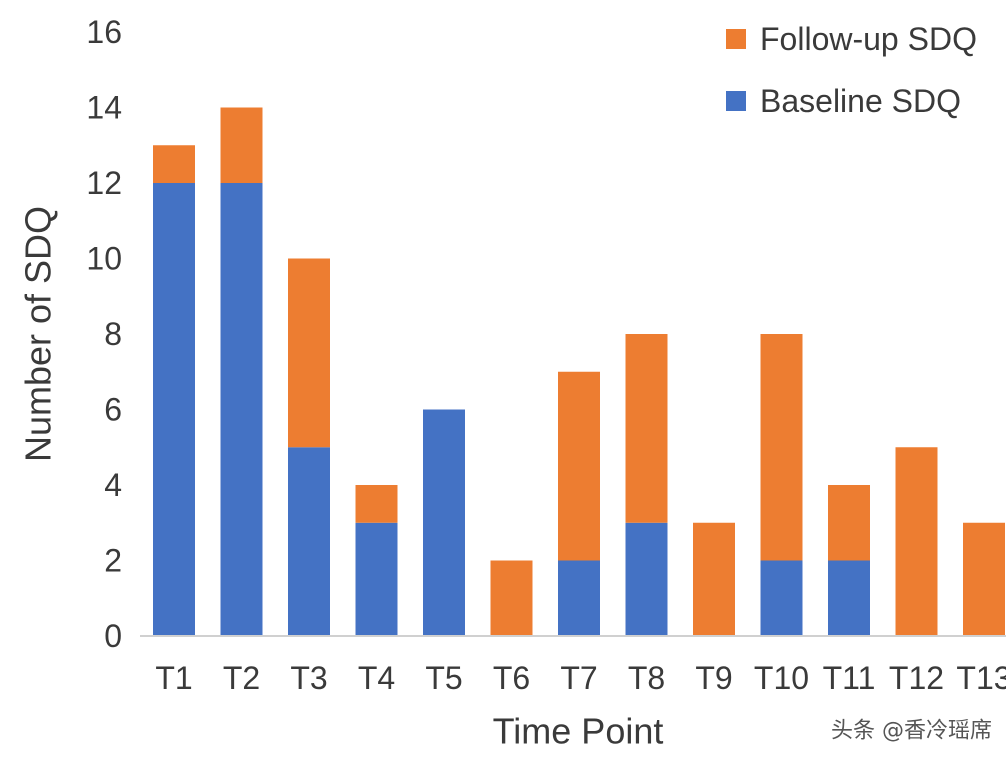 The height and width of the screenshot is (760, 1006). What do you see at coordinates (781, 678) in the screenshot?
I see `x-tick-label: T10` at bounding box center [781, 678].